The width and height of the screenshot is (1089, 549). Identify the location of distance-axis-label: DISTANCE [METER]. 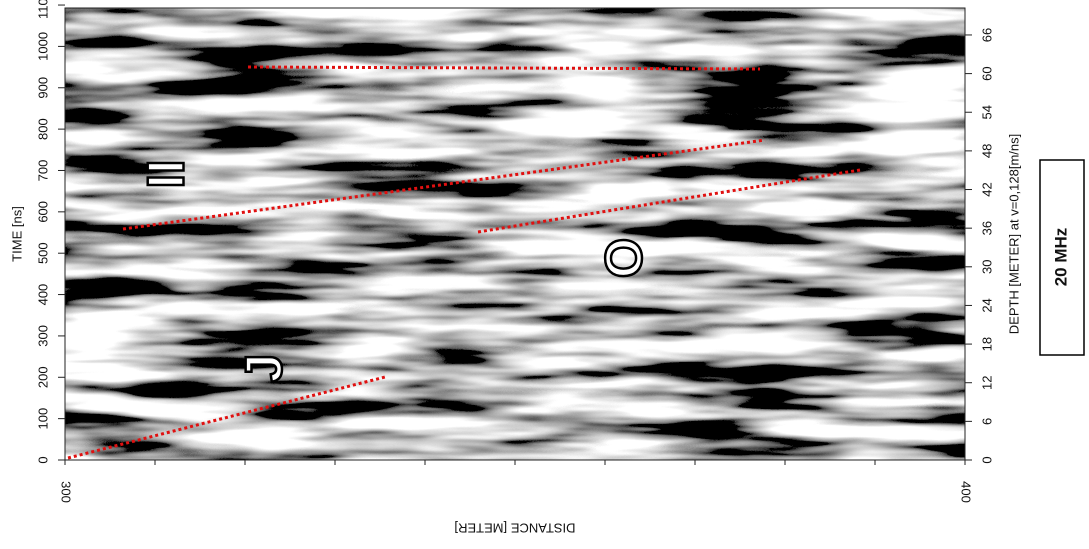
(514, 528).